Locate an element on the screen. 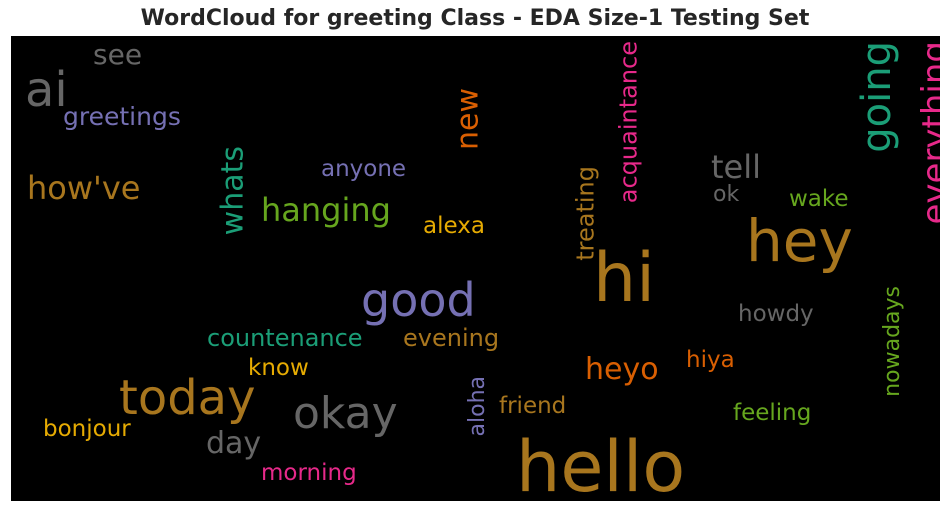 The image size is (950, 511). word-today: today is located at coordinates (187, 398).